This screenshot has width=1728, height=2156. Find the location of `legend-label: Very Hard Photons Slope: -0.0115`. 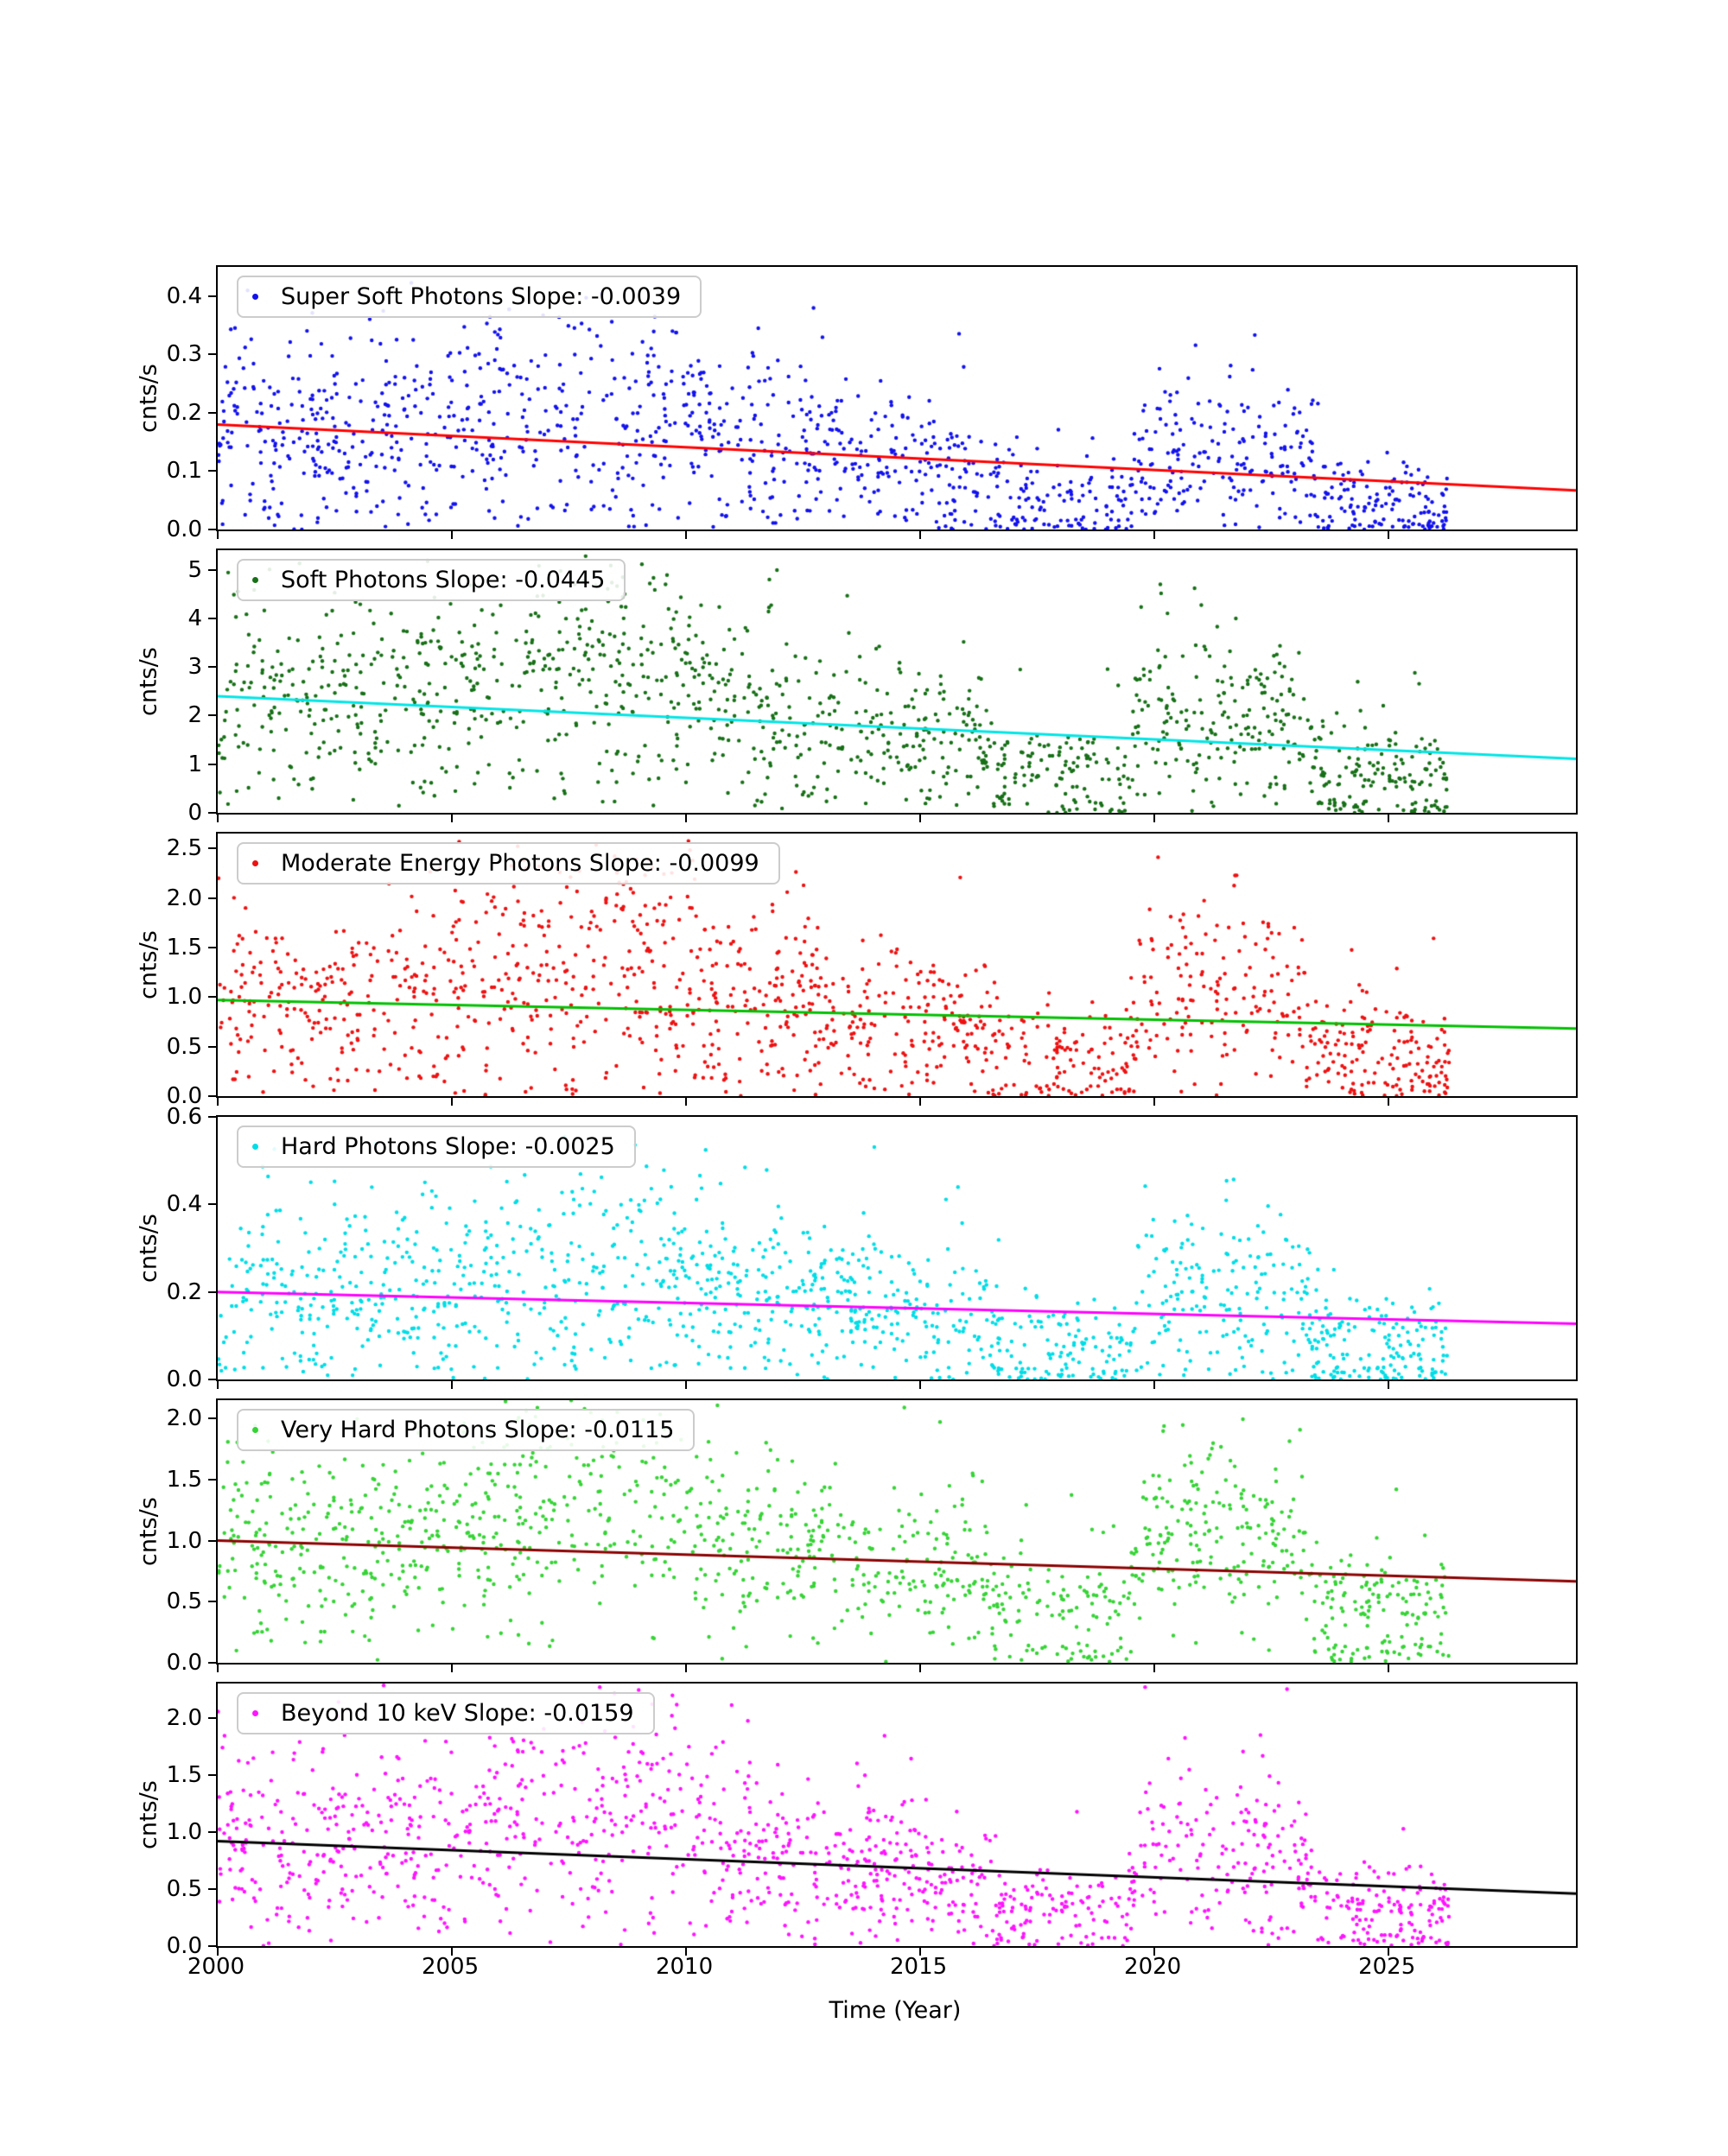

legend-label: Very Hard Photons Slope: -0.0115 is located at coordinates (478, 1430).